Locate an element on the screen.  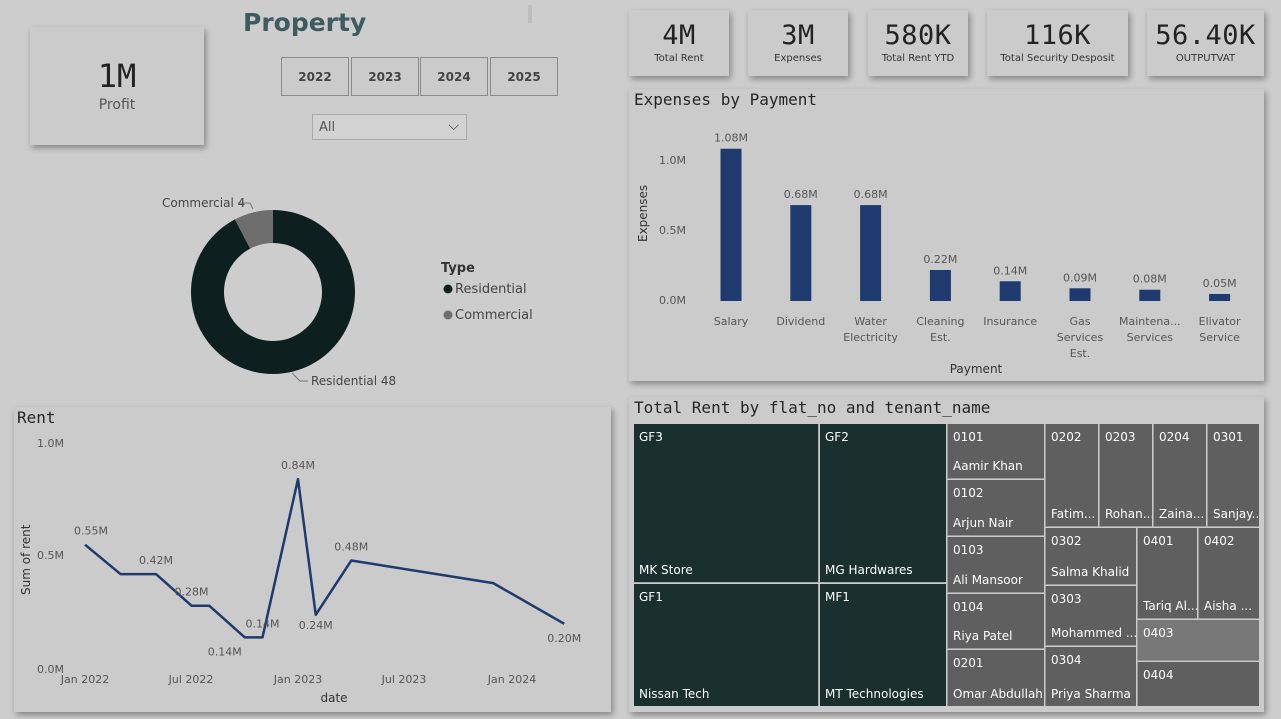
treemap-cell-0304: 0304 Priya Sharma is located at coordinates (1090, 676).